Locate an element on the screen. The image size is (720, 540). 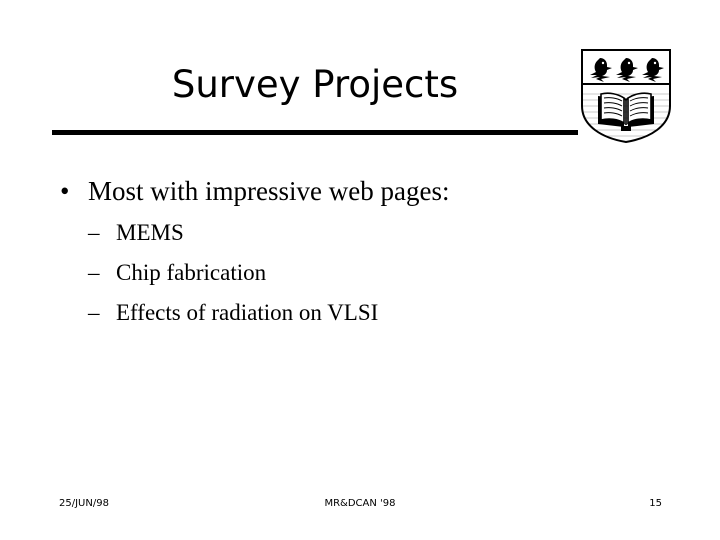
footer-conference-label: MR&DCAN '98 is located at coordinates (360, 503).